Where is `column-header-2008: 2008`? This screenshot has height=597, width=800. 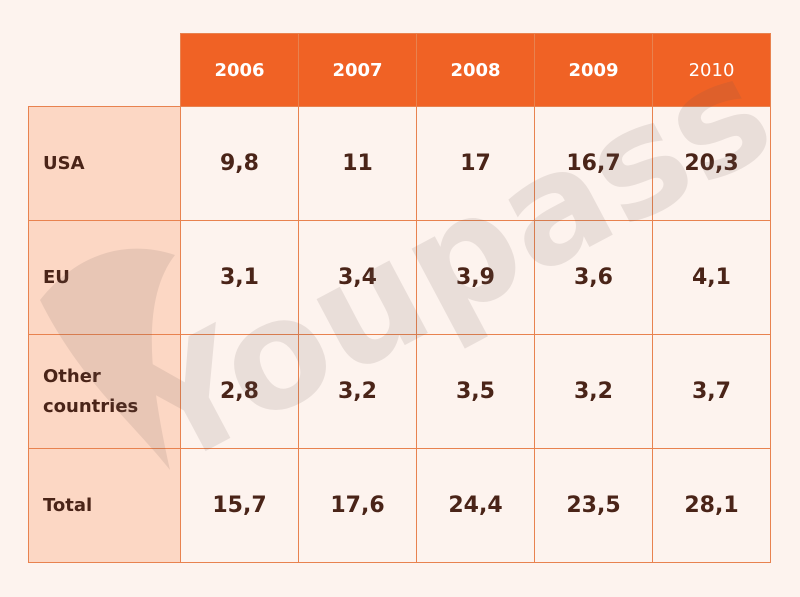
column-header-2008: 2008 is located at coordinates (475, 70).